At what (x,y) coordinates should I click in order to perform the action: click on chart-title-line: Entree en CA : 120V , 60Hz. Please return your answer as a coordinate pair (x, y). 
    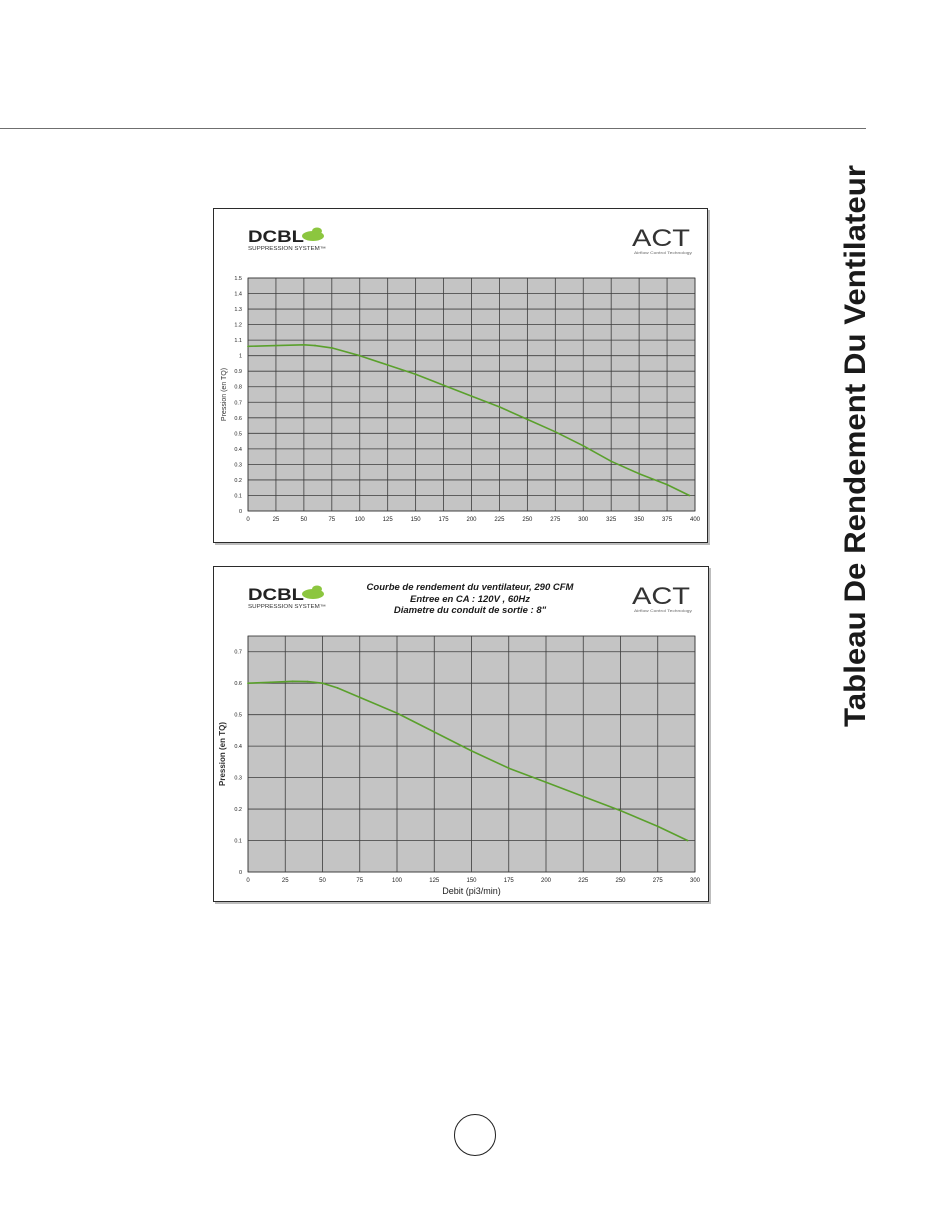
    Looking at the image, I should click on (470, 599).